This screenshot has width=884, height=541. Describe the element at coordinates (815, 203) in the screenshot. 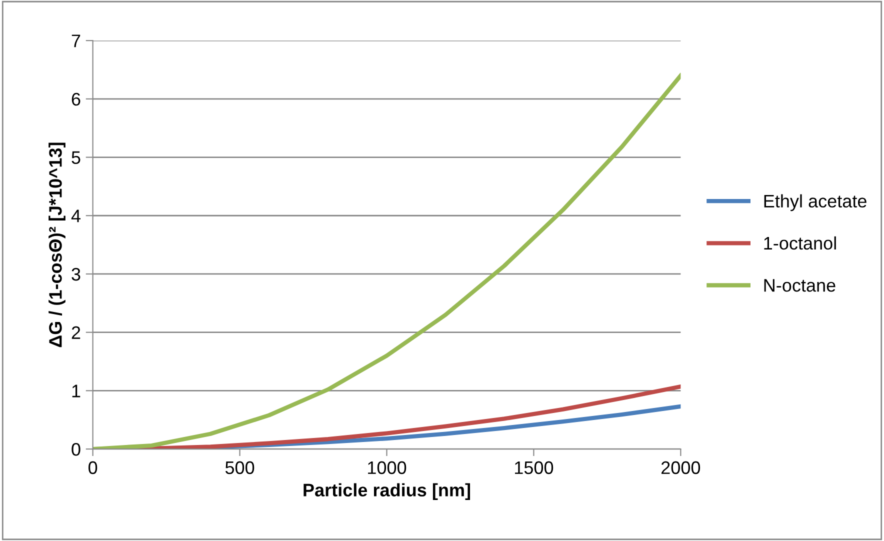

I see `legend-label: Ethyl acetate` at that location.